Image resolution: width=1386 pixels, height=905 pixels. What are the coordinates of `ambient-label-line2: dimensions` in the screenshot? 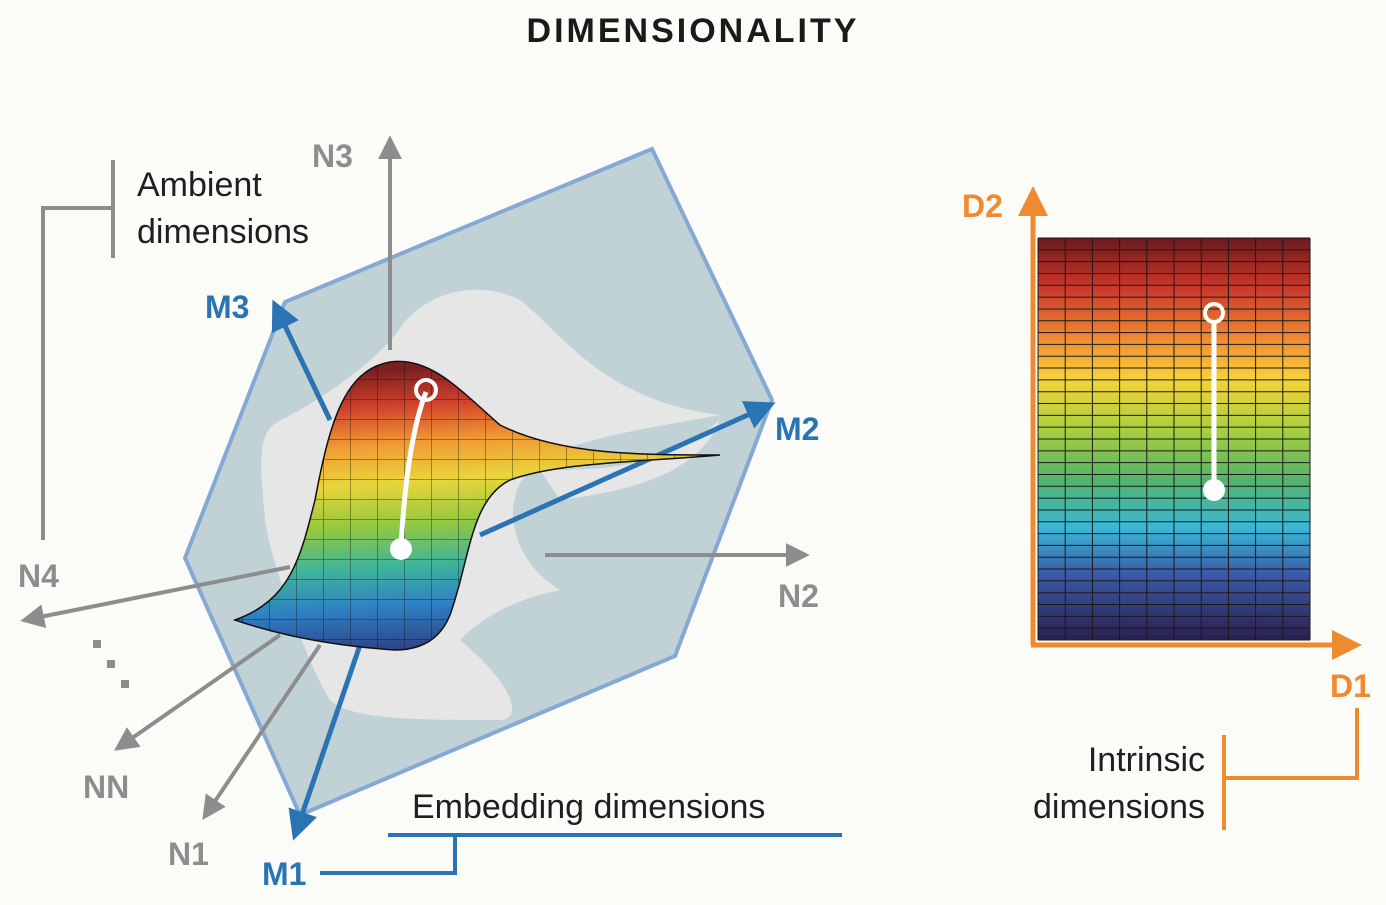 It's located at (223, 232).